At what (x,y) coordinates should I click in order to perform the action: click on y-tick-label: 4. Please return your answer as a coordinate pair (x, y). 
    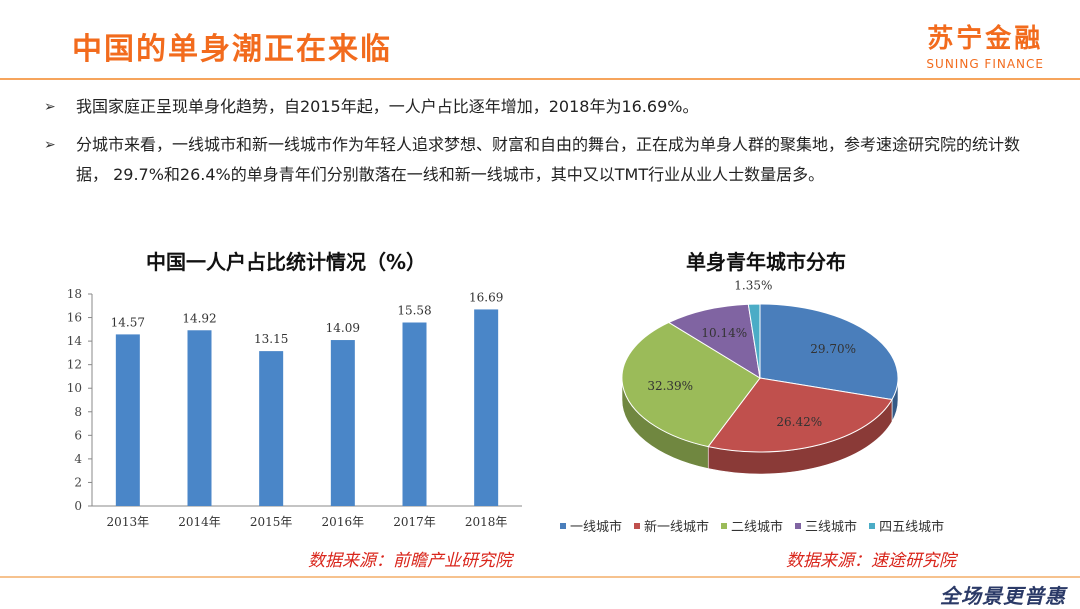
    Looking at the image, I should click on (78, 459).